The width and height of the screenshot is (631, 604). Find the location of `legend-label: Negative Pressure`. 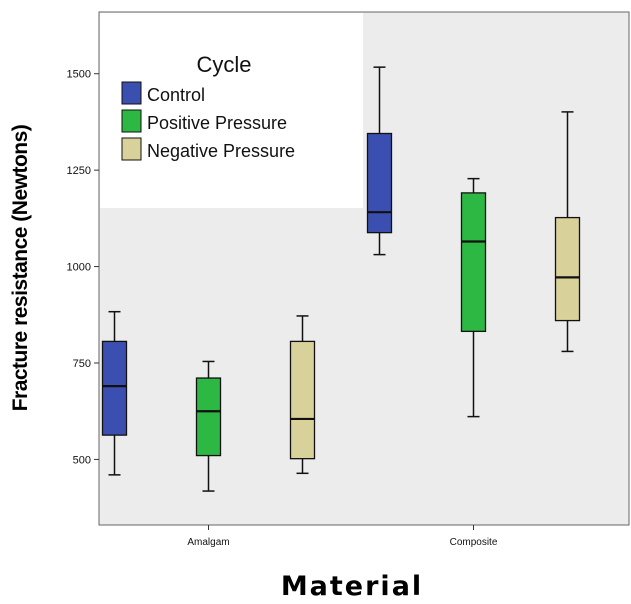

legend-label: Negative Pressure is located at coordinates (221, 151).